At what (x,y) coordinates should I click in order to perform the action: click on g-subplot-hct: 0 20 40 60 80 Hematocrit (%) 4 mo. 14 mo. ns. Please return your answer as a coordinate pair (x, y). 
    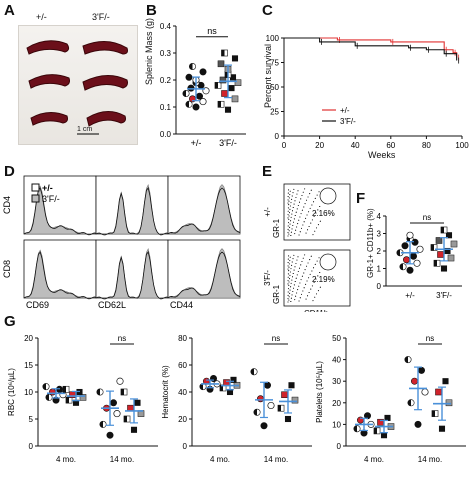
    Looking at the image, I should click on (236, 399).